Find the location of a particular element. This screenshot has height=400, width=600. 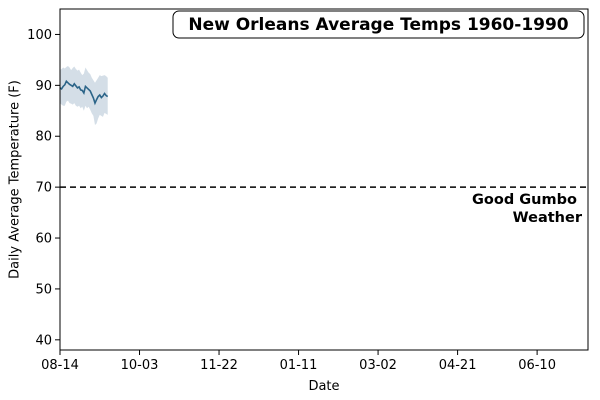

confidence-band-layer is located at coordinates (84, 96).